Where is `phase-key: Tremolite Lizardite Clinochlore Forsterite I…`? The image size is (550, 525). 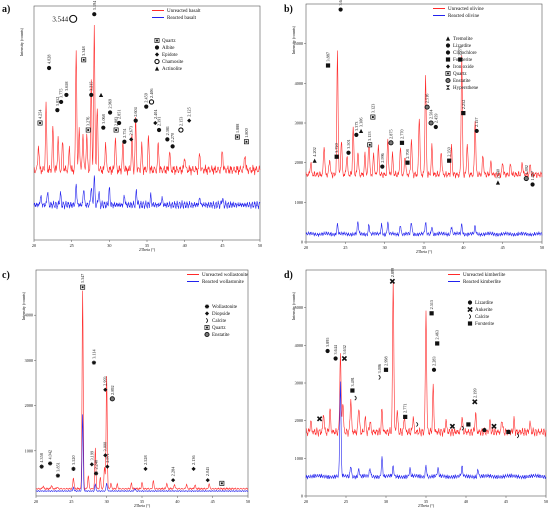
phase-key: Tremolite Lizardite Clinochlore Forsterite I… is located at coordinates (462, 63).